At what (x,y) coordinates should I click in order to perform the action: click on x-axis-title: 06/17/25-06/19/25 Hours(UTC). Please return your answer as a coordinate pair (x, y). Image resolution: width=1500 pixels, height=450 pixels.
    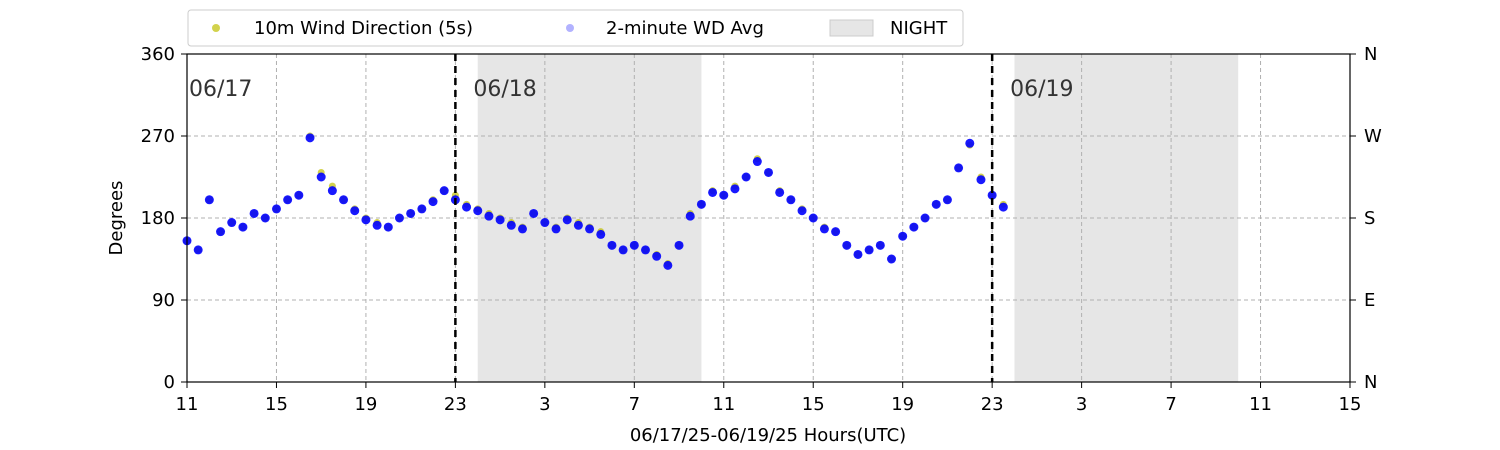
    Looking at the image, I should click on (768, 435).